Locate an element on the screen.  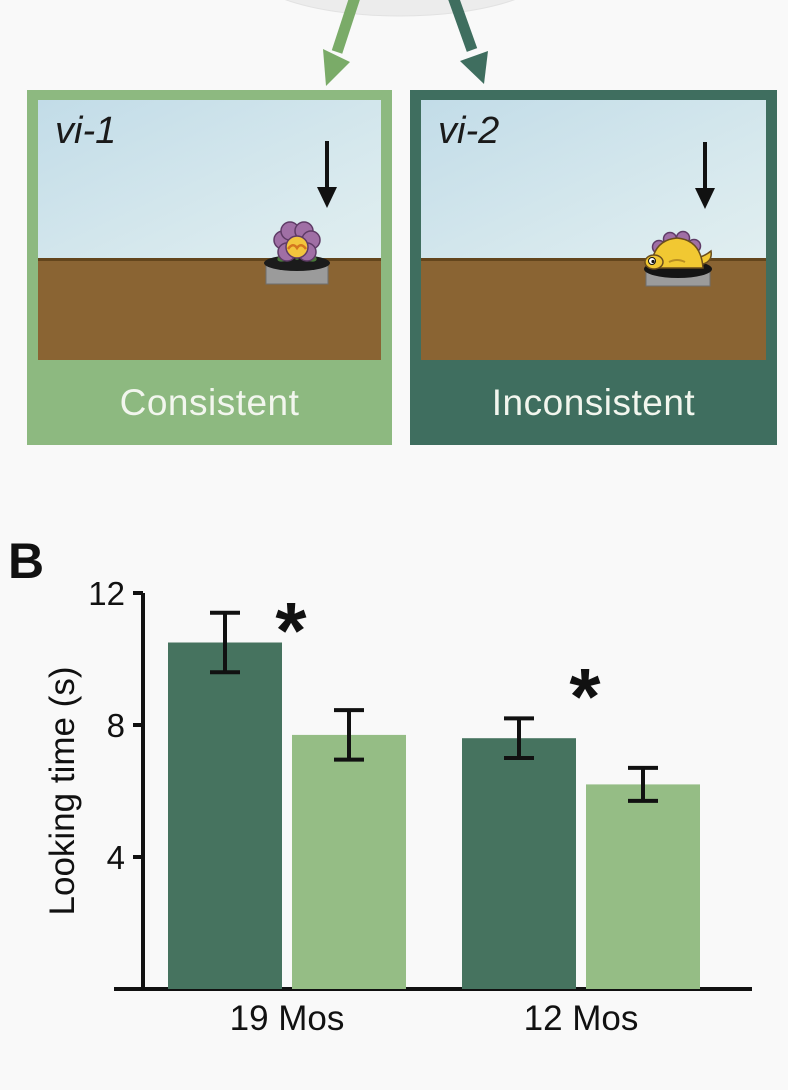
y-tick-label: 8 is located at coordinates (116, 725).